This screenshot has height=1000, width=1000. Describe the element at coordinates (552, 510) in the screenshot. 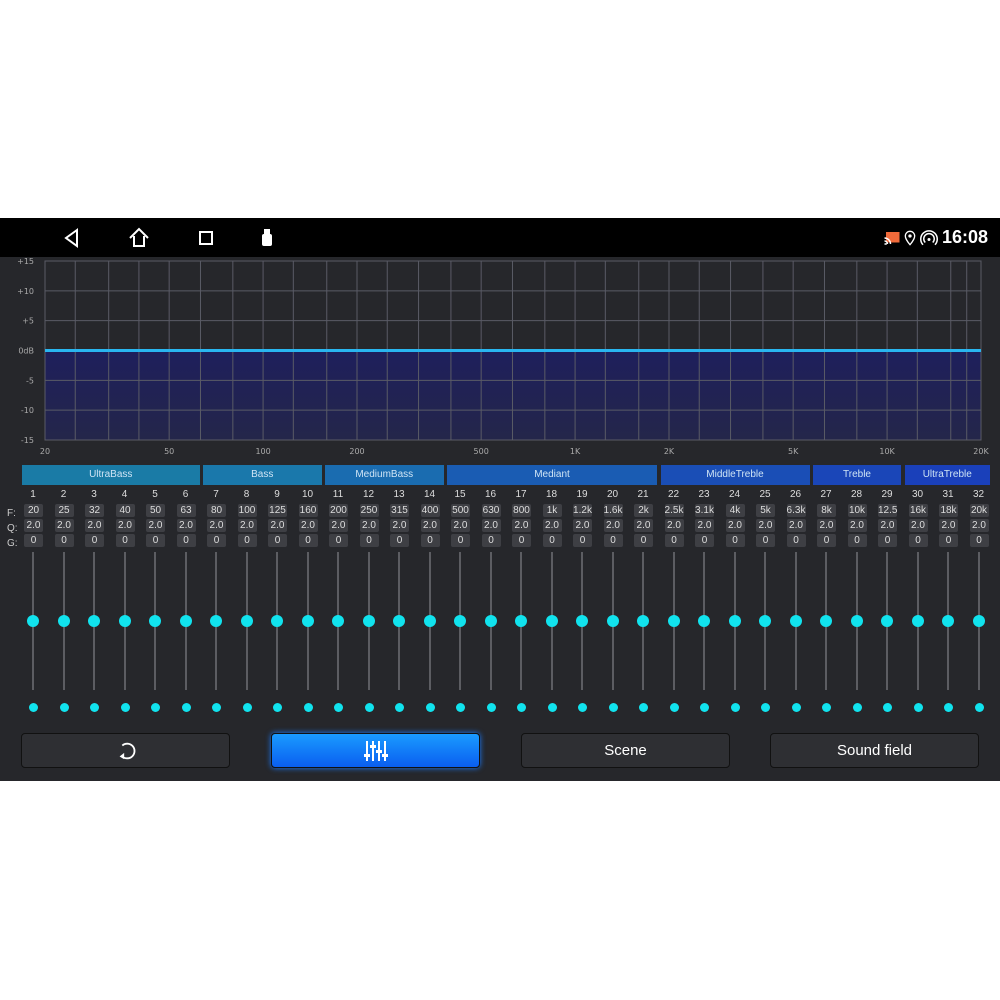

I see `frequency-field: 1k` at that location.